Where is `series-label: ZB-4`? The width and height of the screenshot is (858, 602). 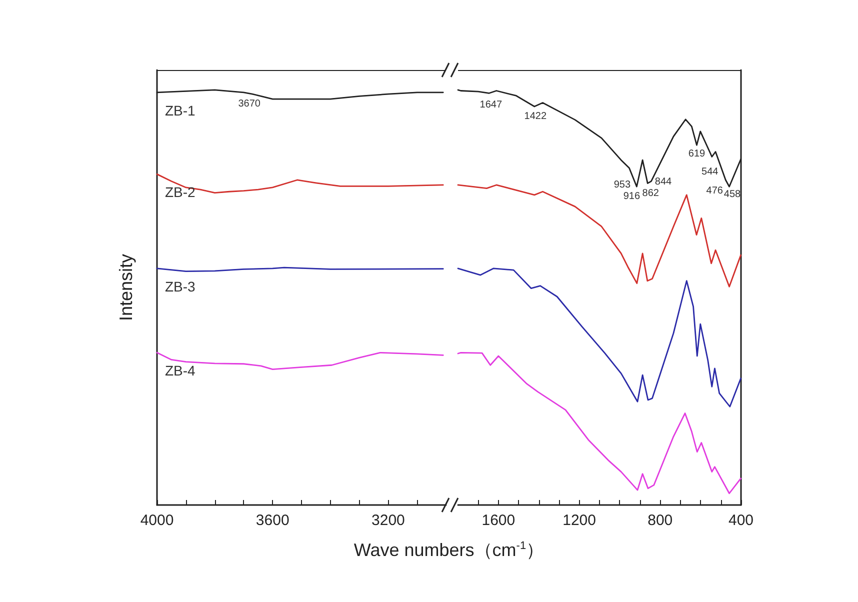
series-label: ZB-4 is located at coordinates (180, 370).